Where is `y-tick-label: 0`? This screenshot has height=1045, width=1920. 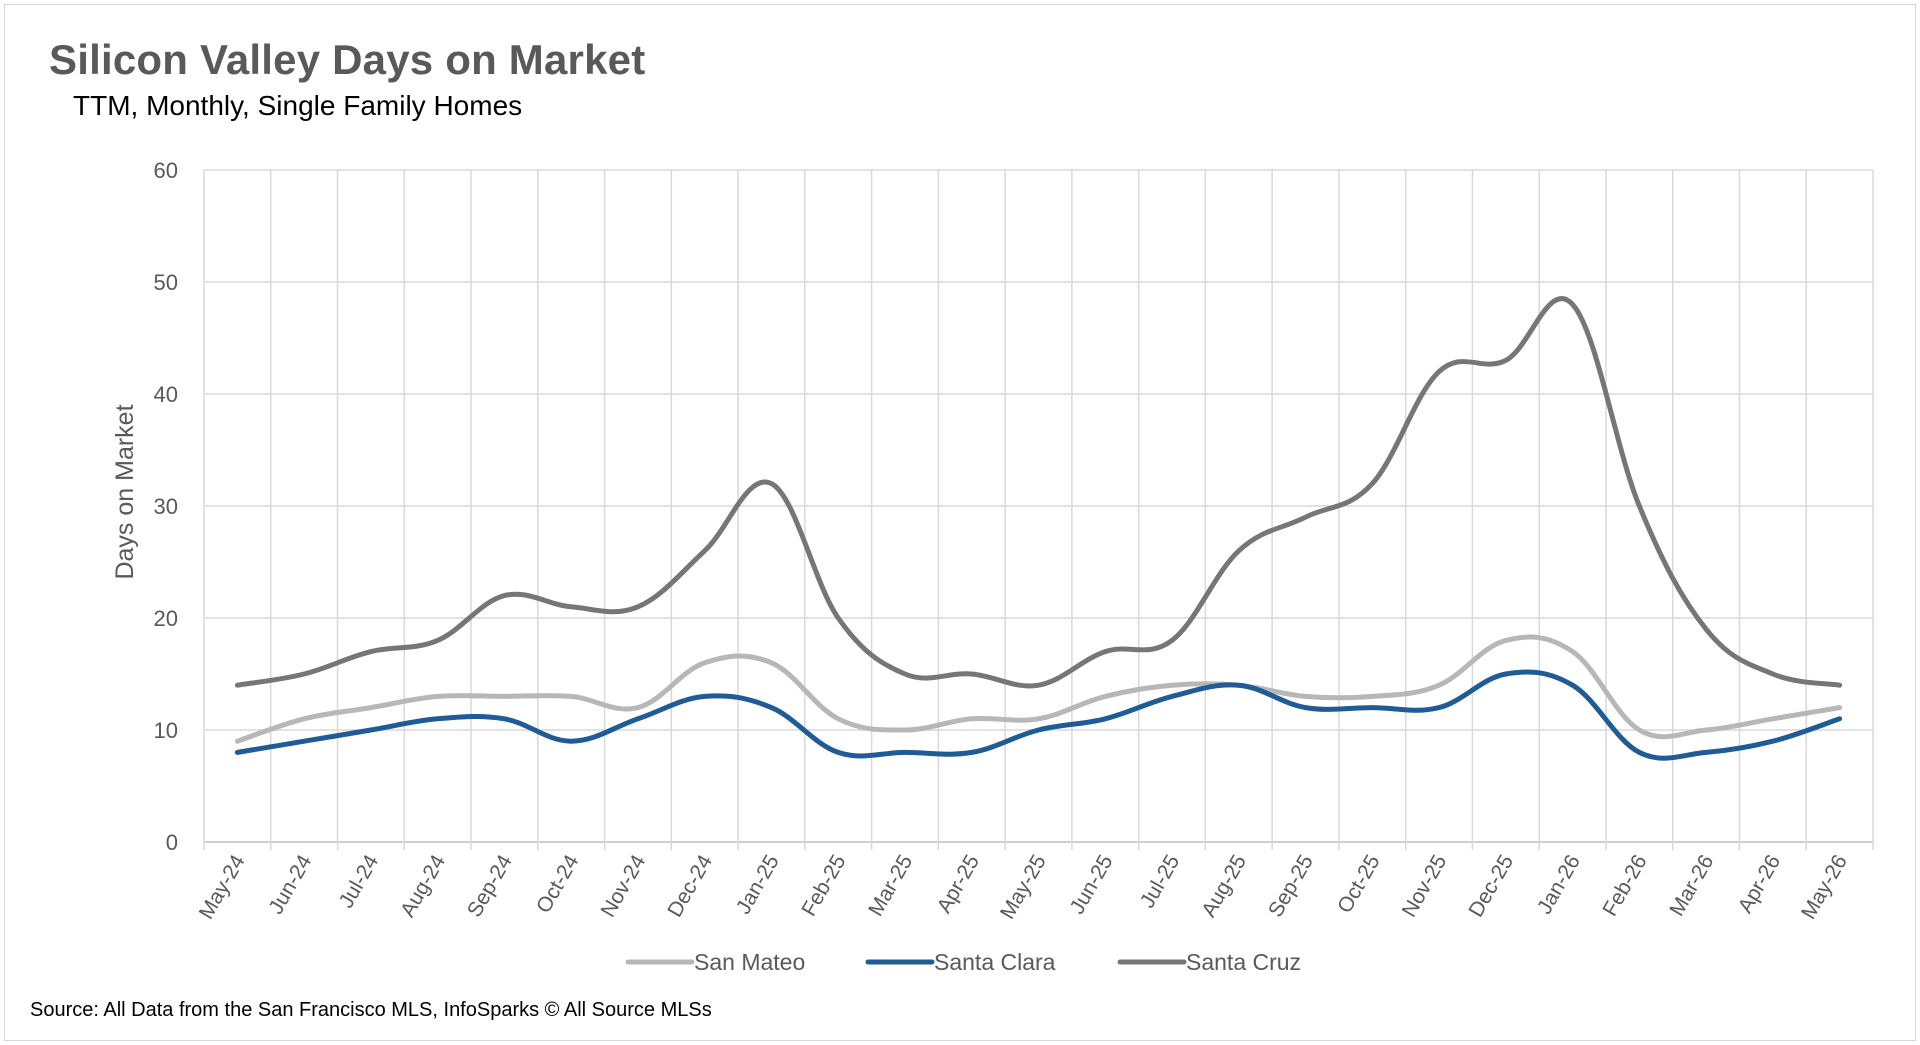 y-tick-label: 0 is located at coordinates (172, 842).